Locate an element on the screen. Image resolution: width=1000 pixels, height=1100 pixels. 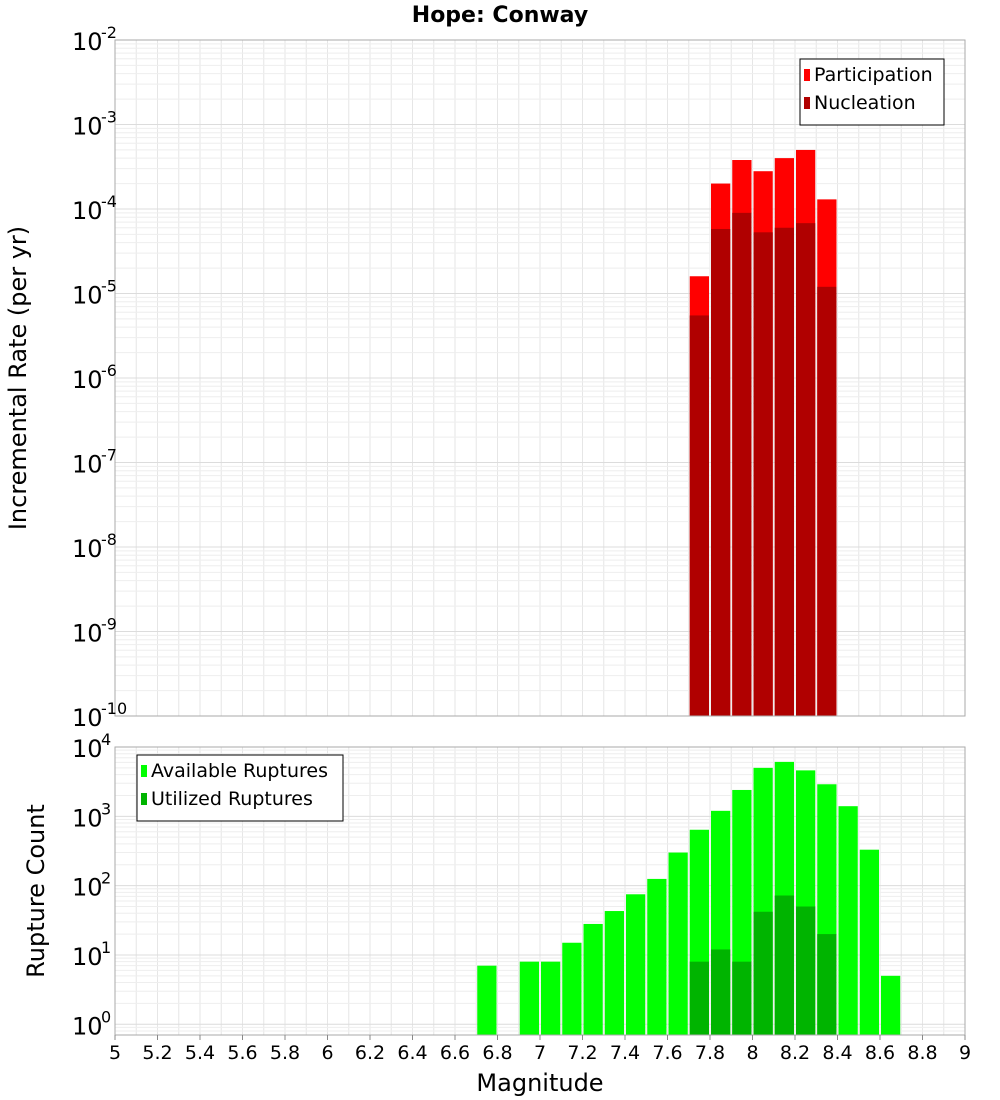
x-tick-label: 6 is located at coordinates (327, 1053).